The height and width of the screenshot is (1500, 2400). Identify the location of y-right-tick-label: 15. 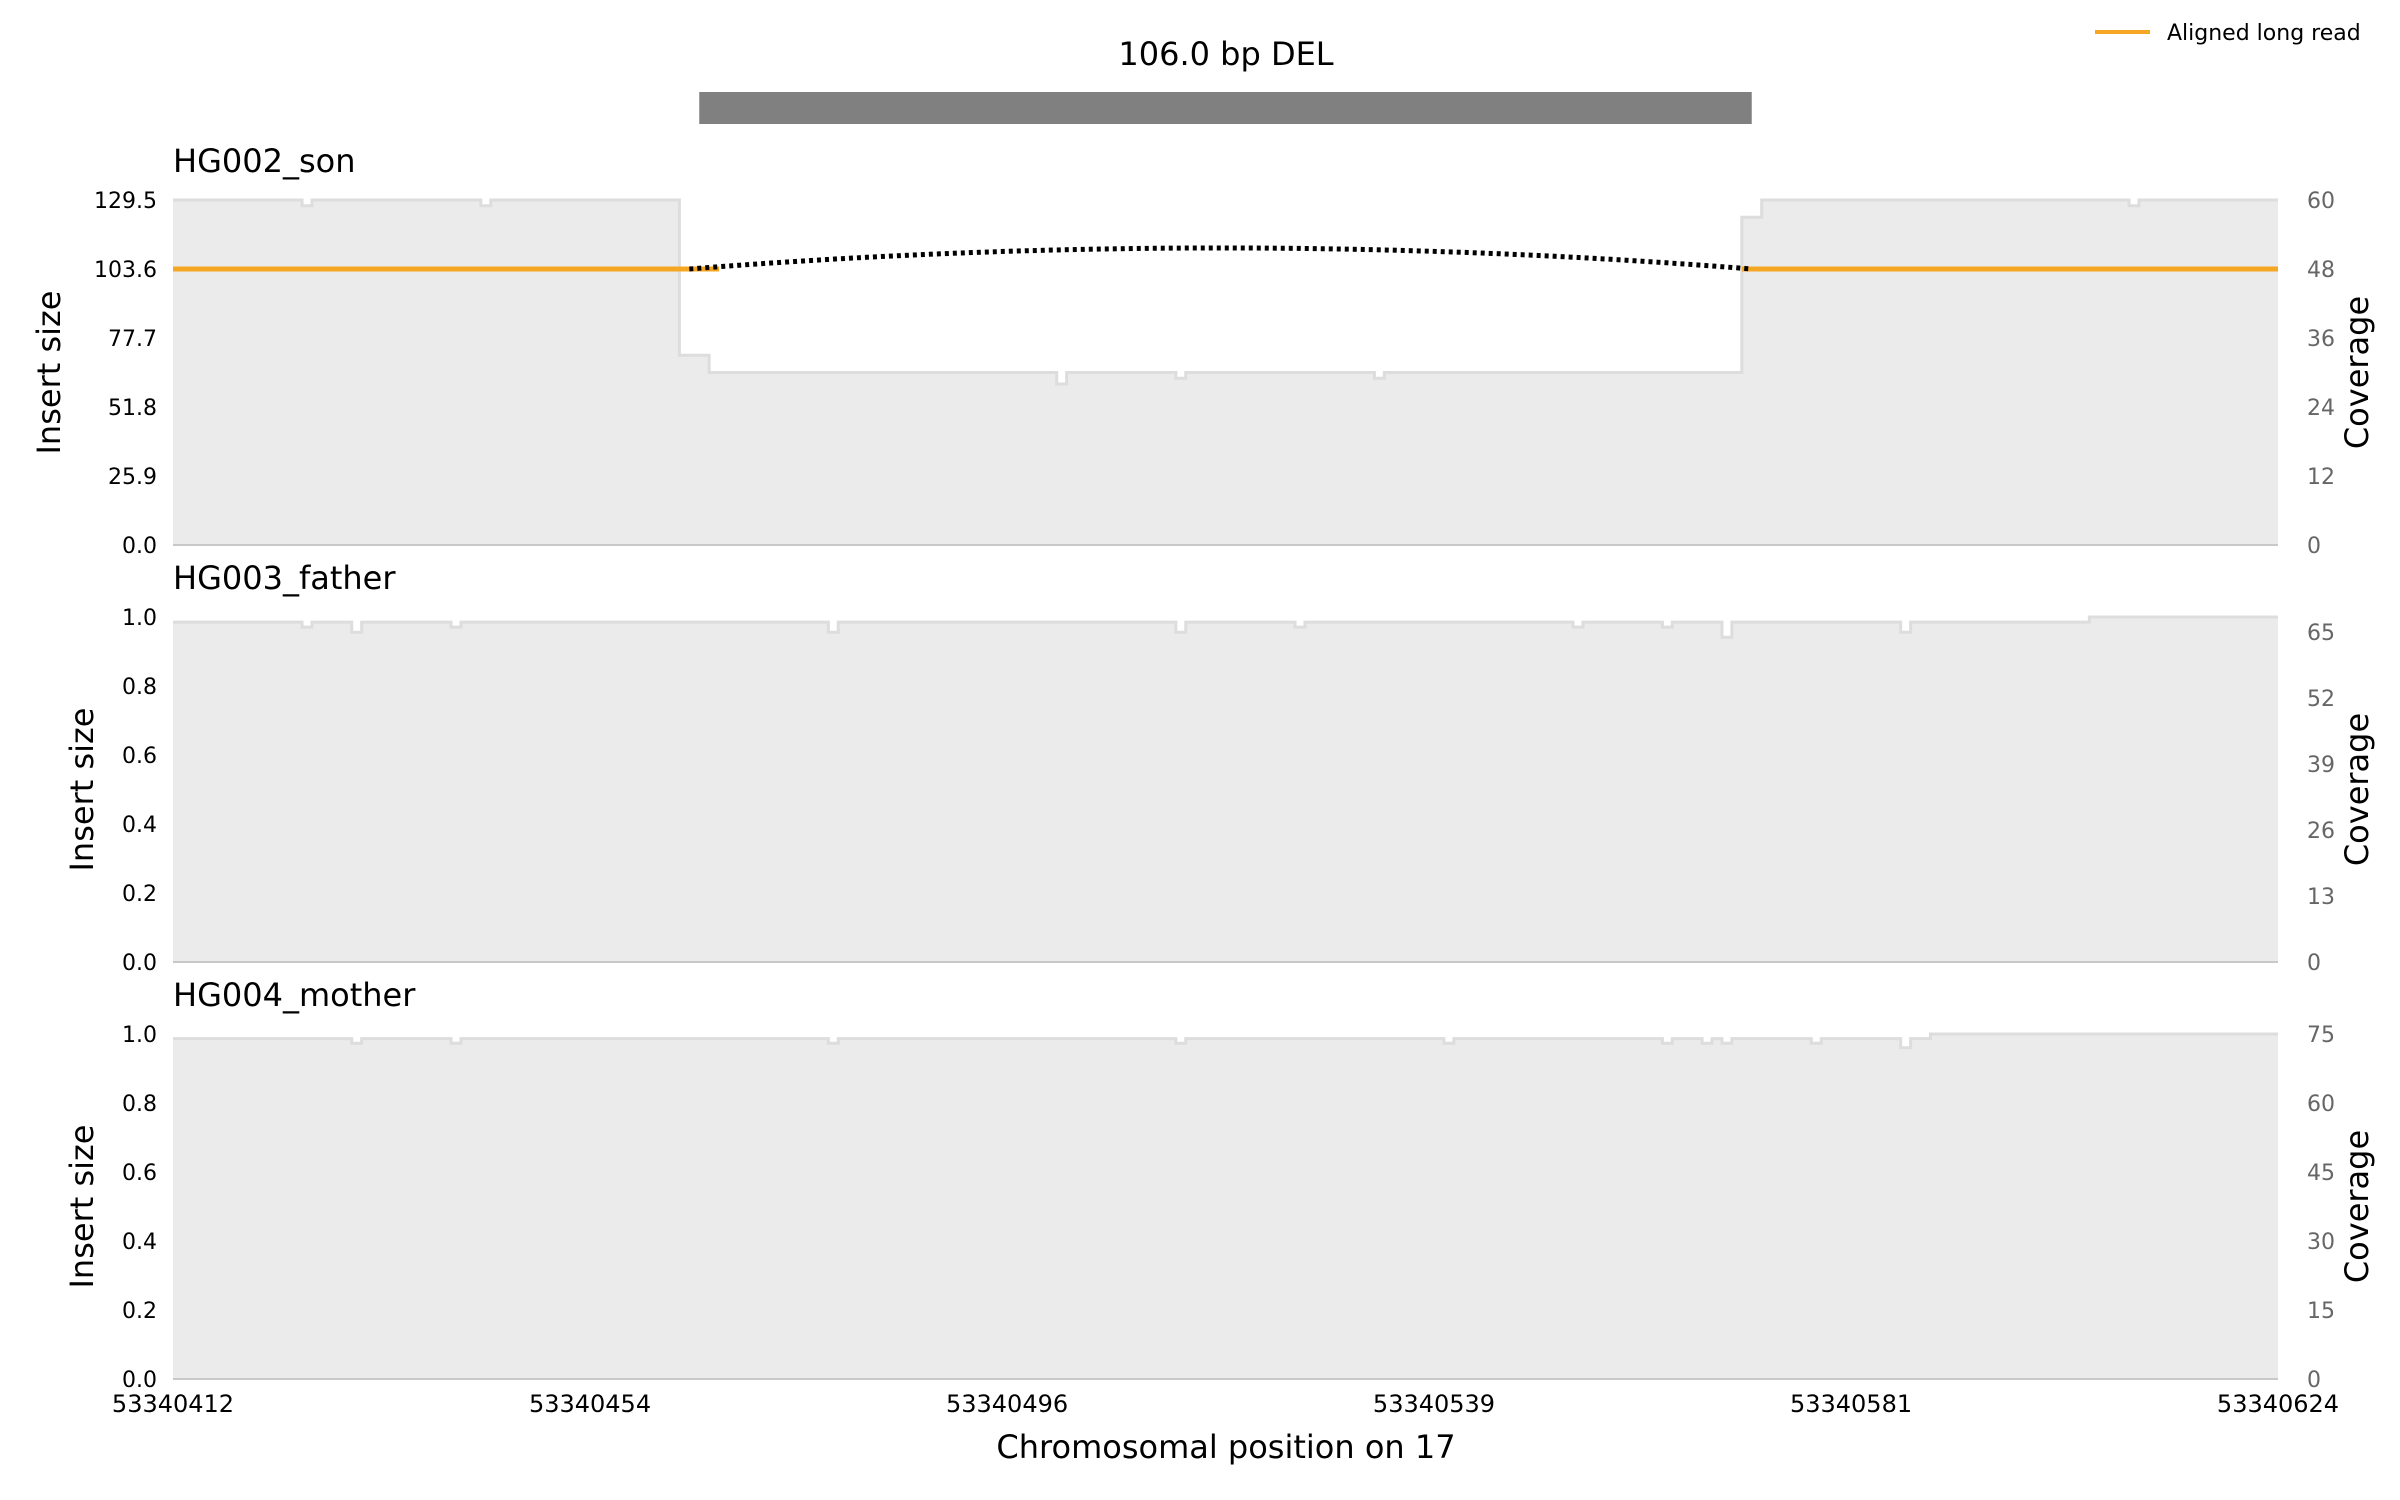
(2321, 1311).